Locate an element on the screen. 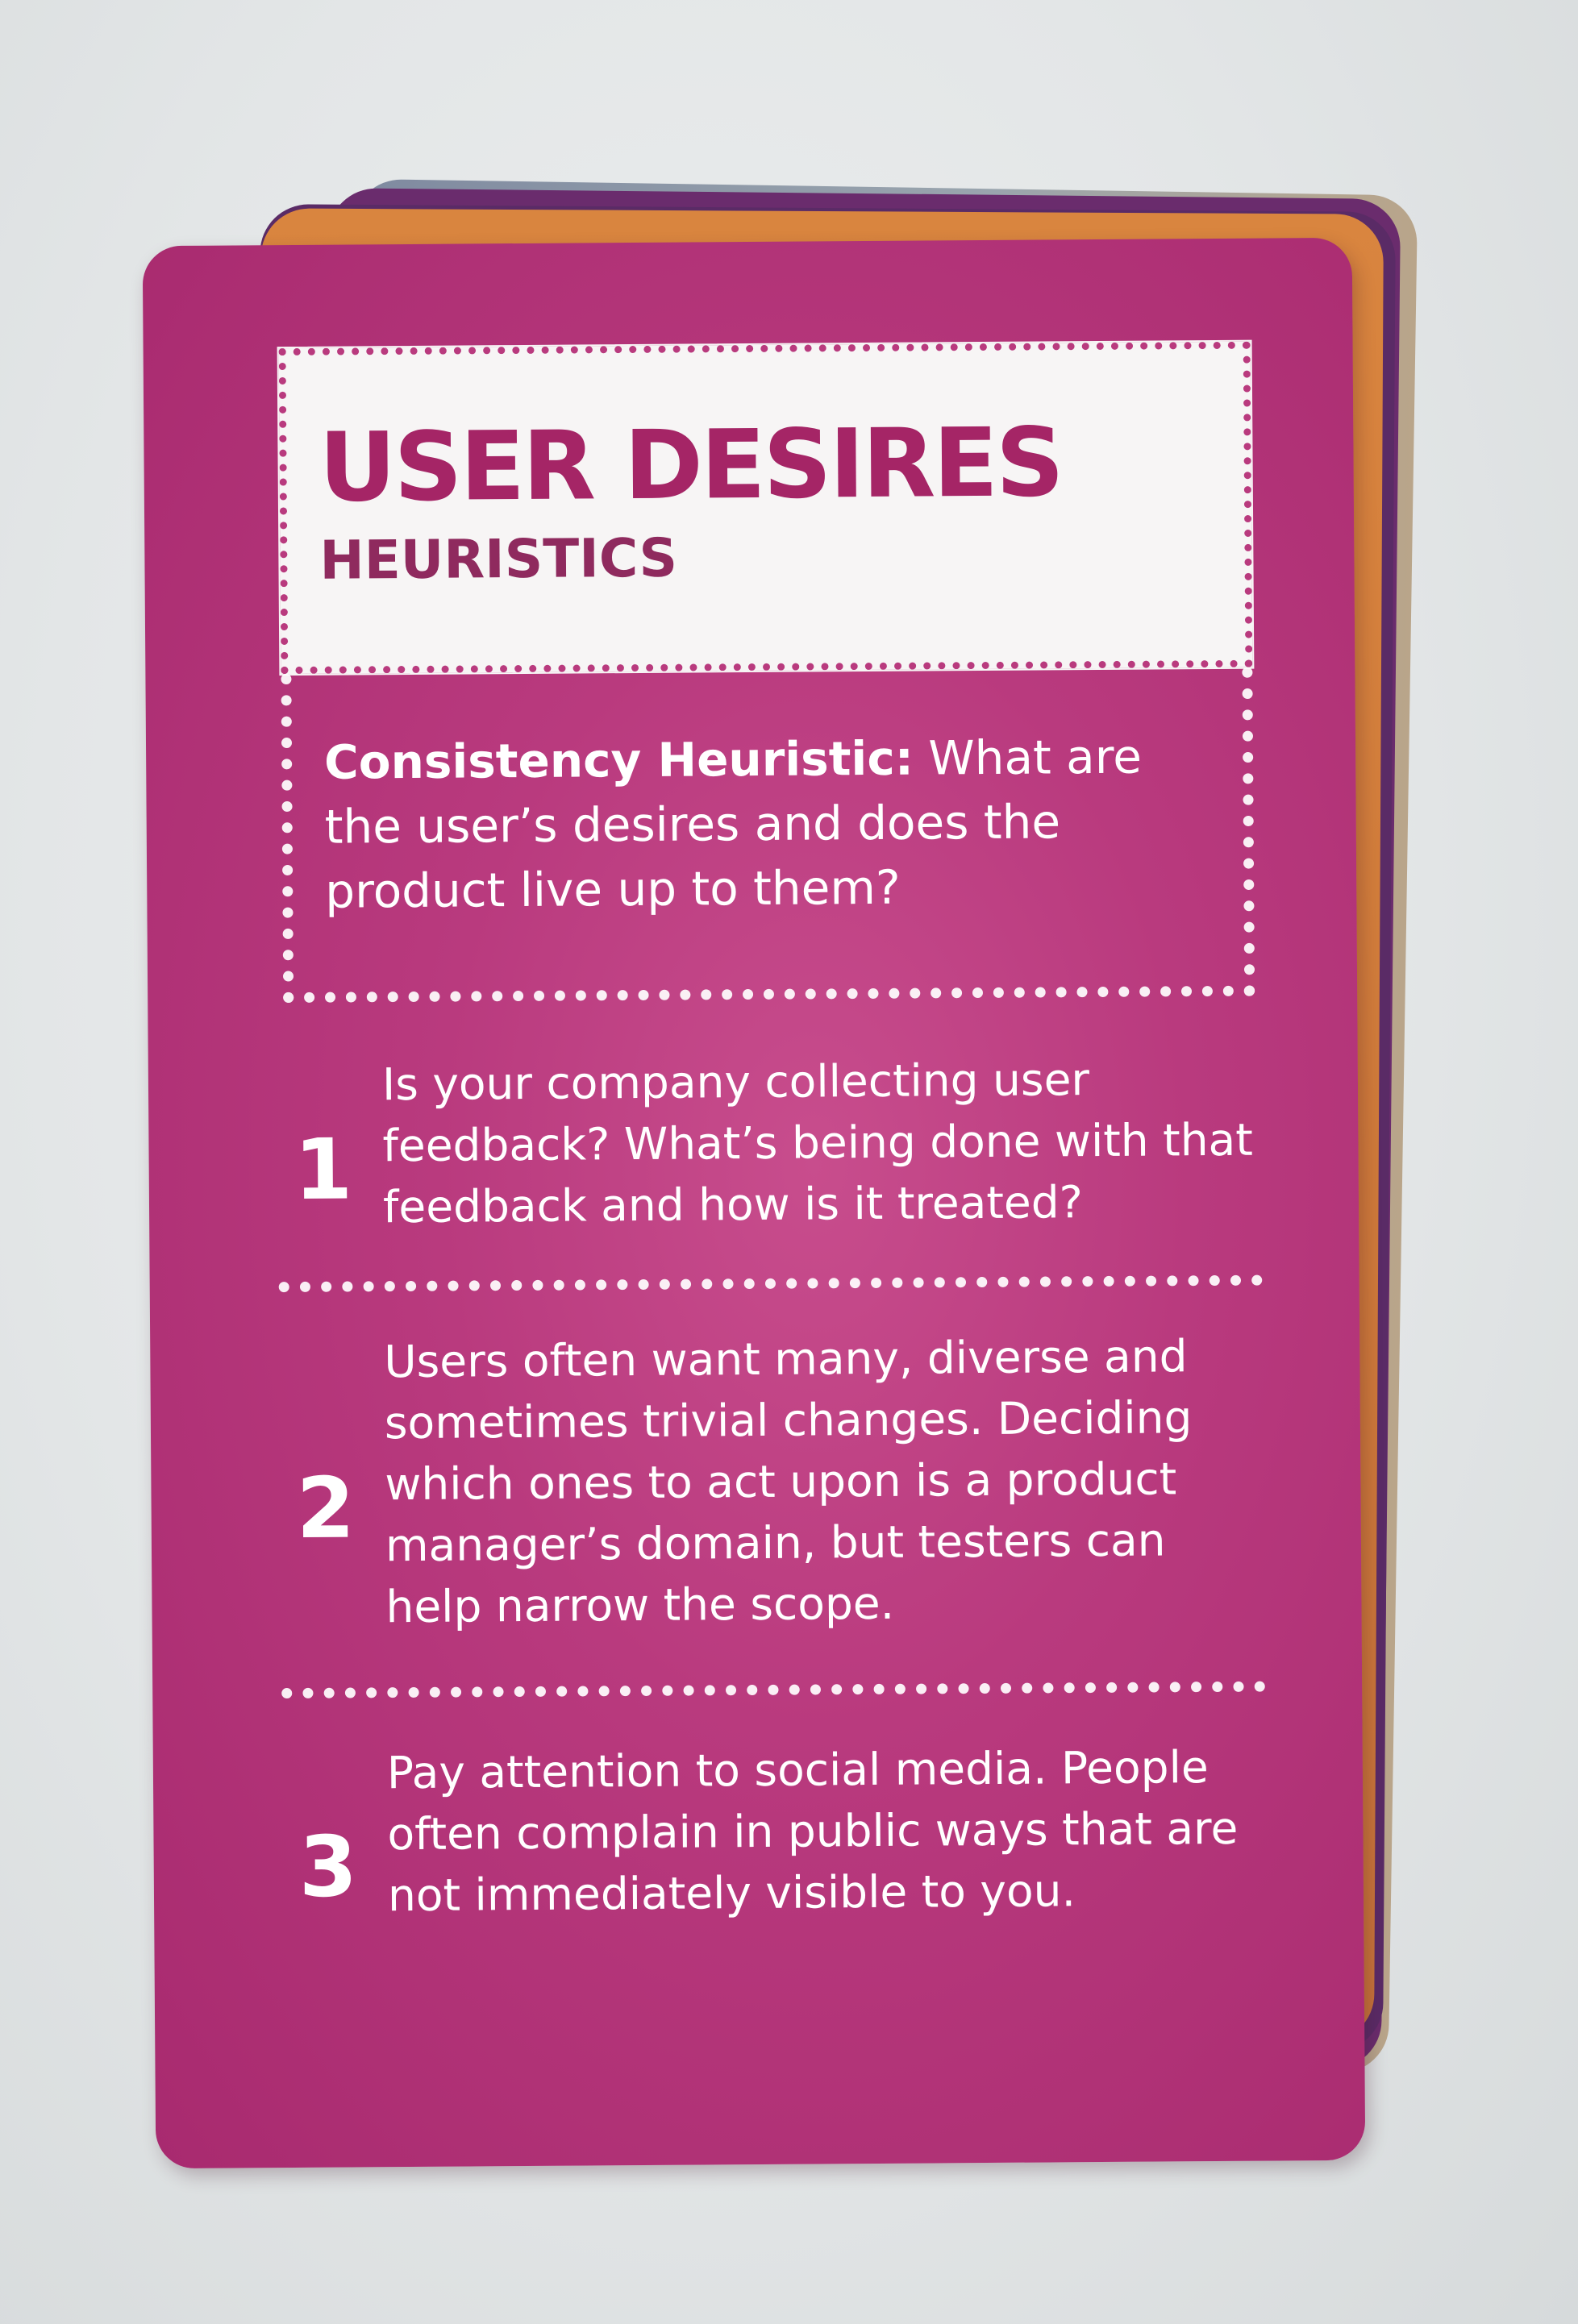 This screenshot has height=2324, width=1578. card-subtitle: HEURISTICS is located at coordinates (498, 559).